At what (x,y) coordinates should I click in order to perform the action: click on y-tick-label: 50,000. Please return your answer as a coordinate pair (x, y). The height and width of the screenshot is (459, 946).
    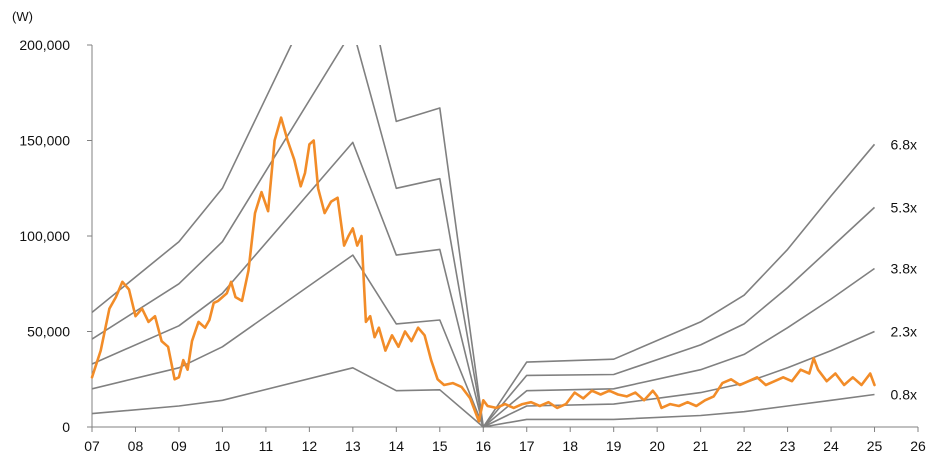
    Looking at the image, I should click on (48, 332).